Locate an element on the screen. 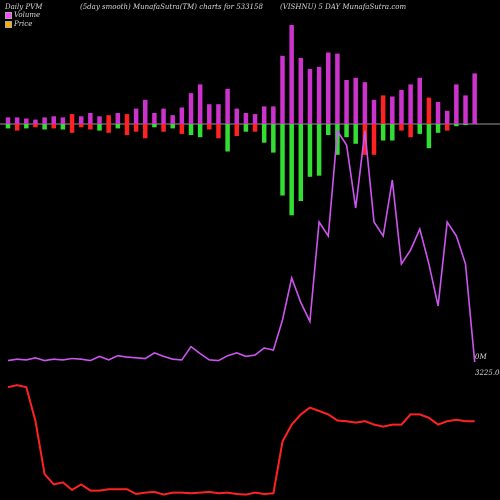 The height and width of the screenshot is (500, 500). legend-price-label: Price is located at coordinates (23, 24).